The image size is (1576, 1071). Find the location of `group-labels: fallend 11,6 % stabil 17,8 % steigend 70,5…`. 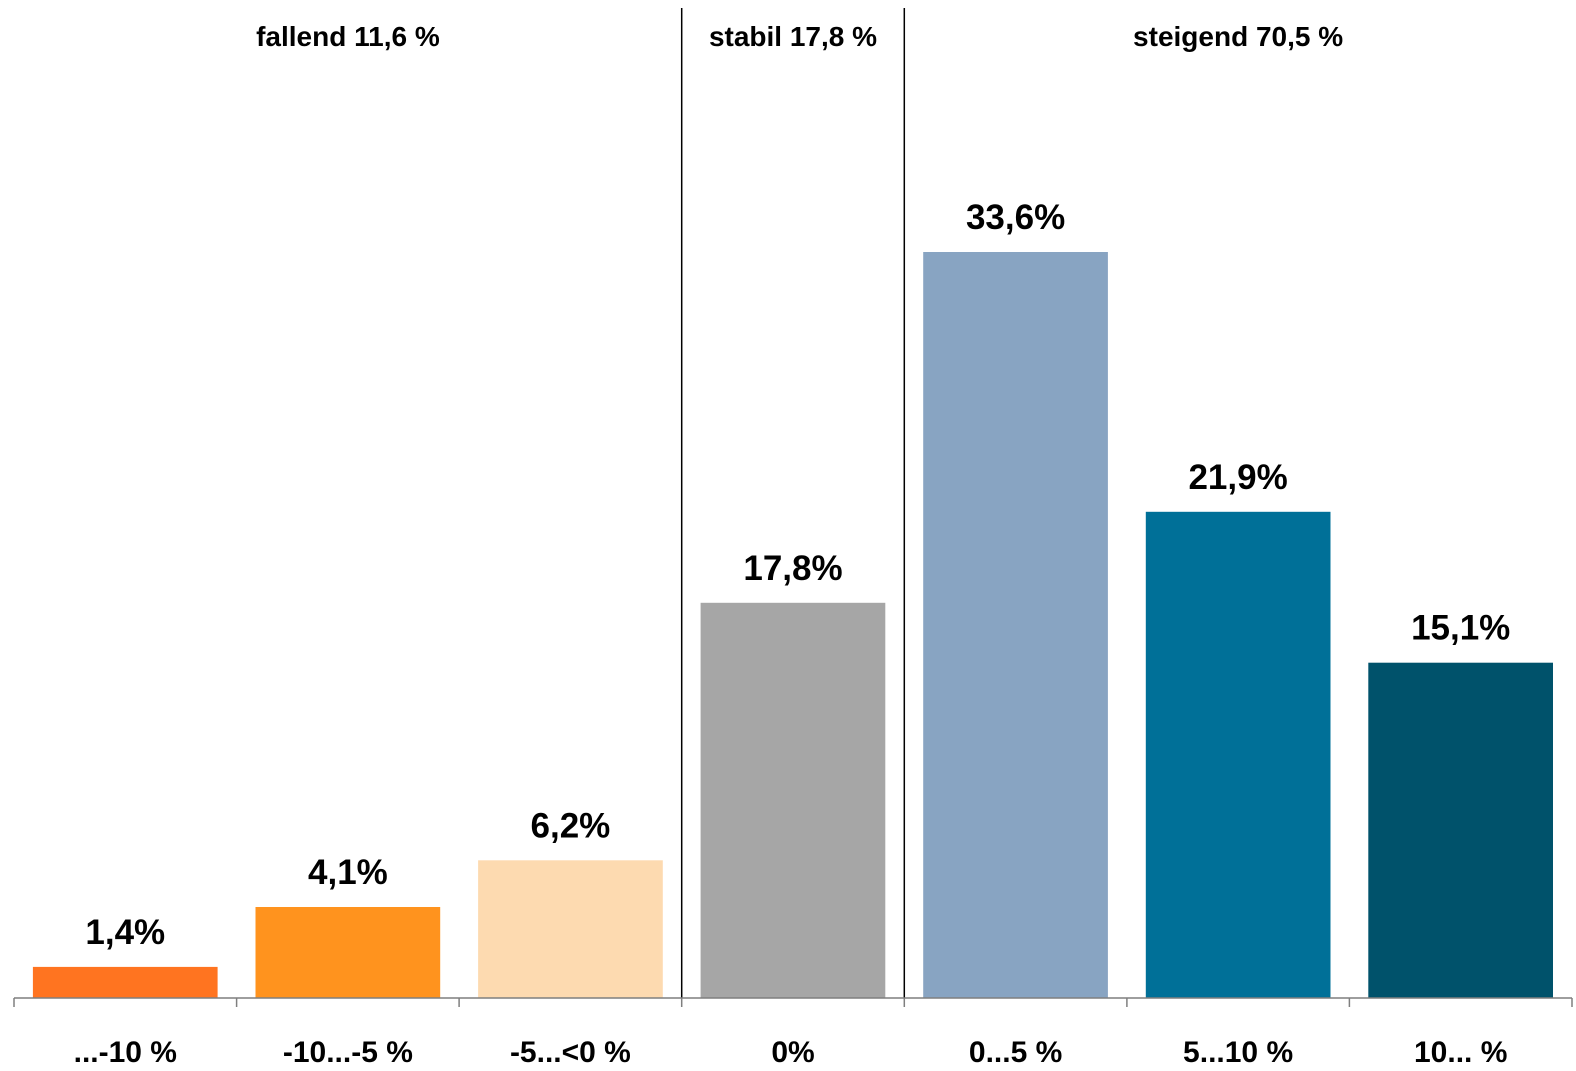

group-labels: fallend 11,6 % stabil 17,8 % steigend 70,5… is located at coordinates (799, 36).